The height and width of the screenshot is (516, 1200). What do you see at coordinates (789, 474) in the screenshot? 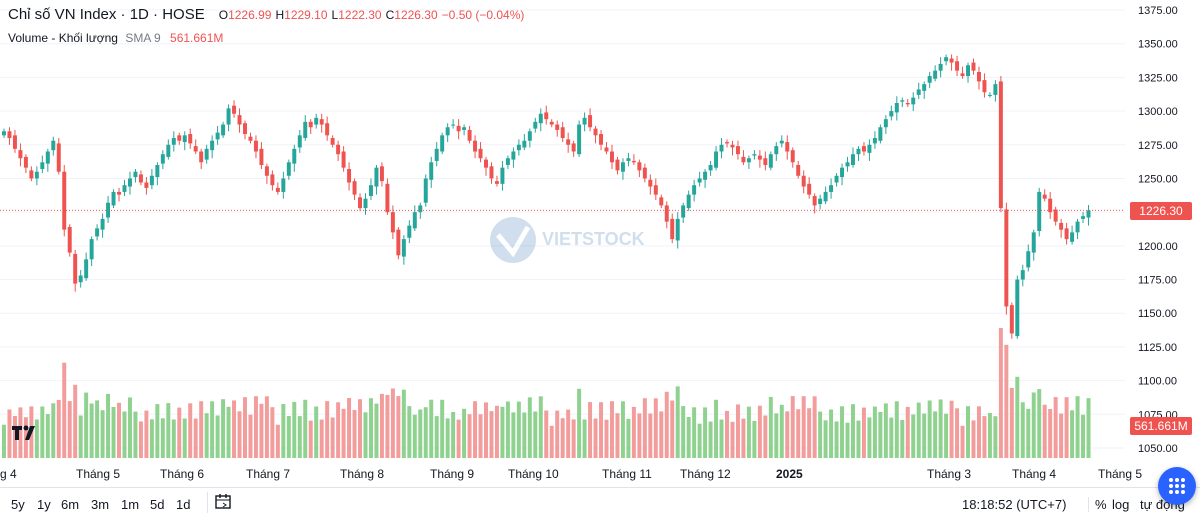
I see `time-tick-label: 2025` at bounding box center [789, 474].